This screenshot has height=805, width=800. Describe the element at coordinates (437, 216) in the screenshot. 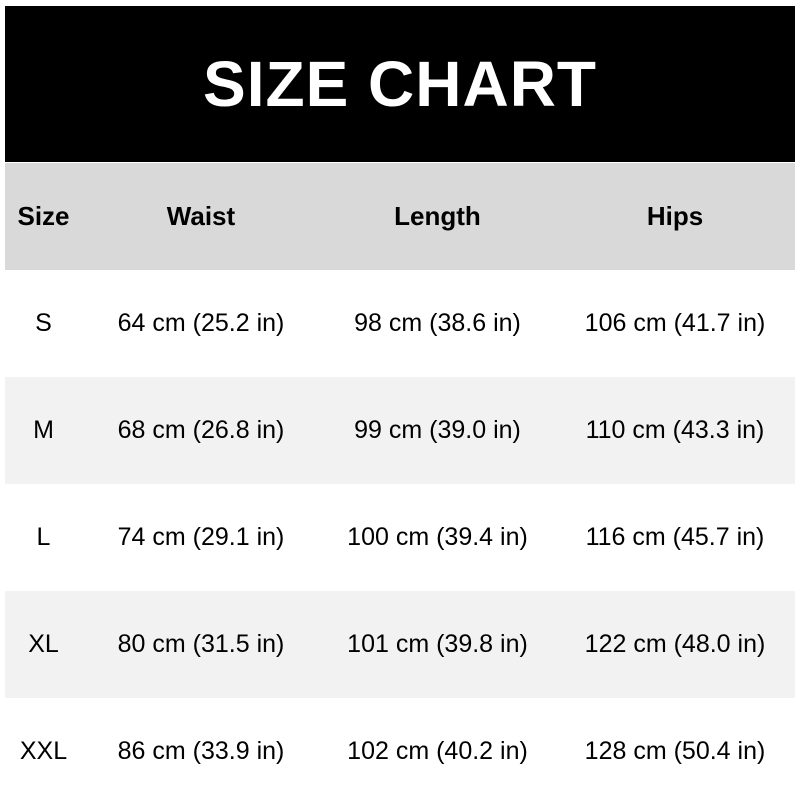

I see `header-length: Length` at that location.